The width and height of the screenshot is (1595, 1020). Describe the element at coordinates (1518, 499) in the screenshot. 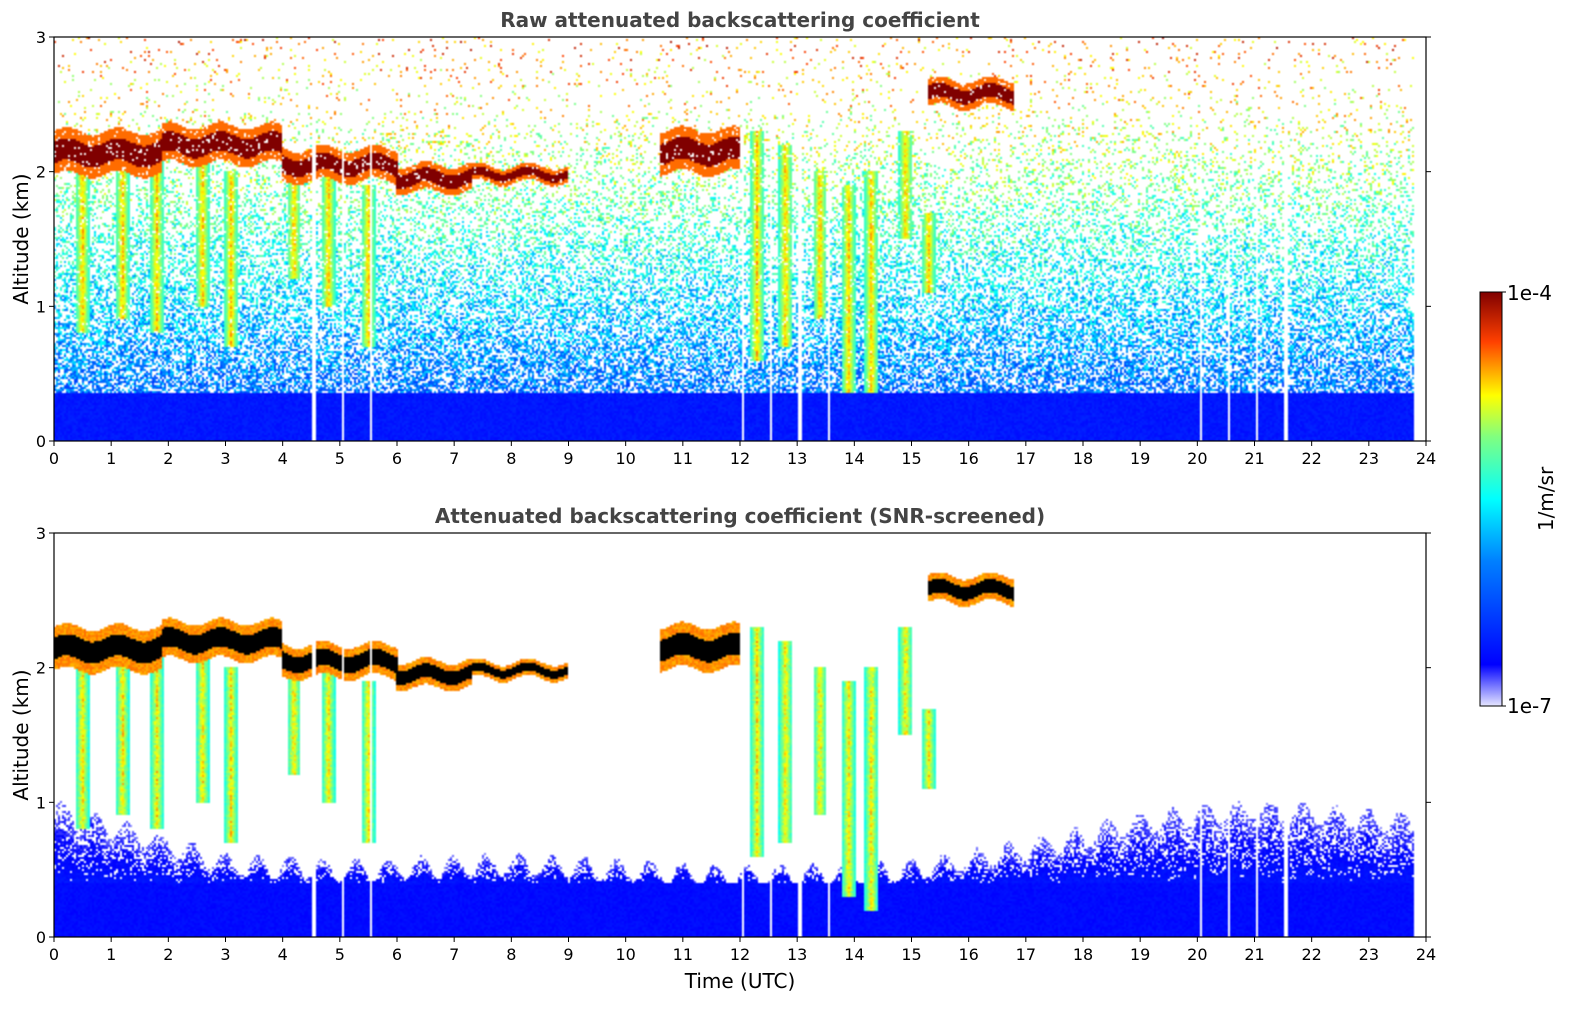

I see `colorbar: 1e-4 1e-7 1/m/sr` at that location.